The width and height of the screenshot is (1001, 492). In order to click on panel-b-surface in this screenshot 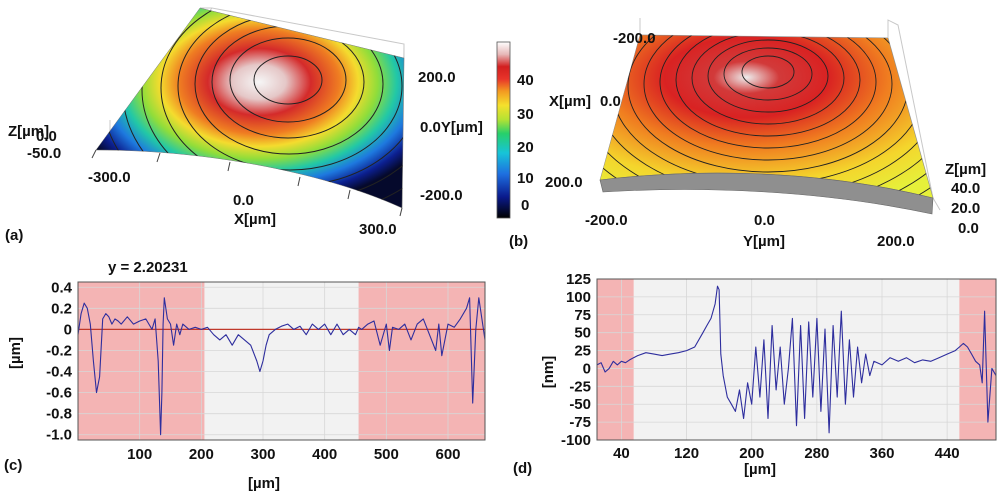, I will do `click(770, 116)`.